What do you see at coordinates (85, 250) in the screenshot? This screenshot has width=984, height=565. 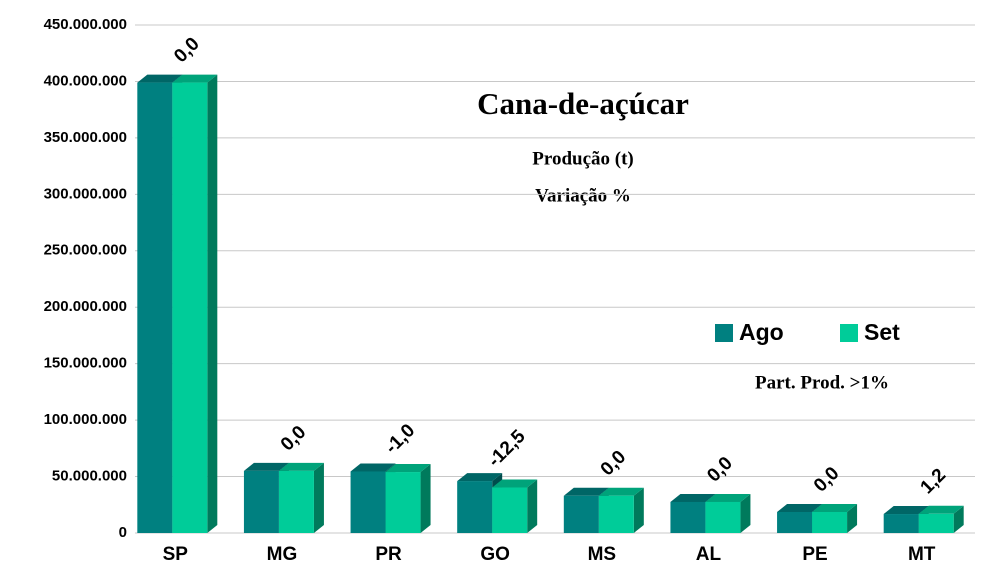 I see `y-tick-label: 250.000.000` at bounding box center [85, 250].